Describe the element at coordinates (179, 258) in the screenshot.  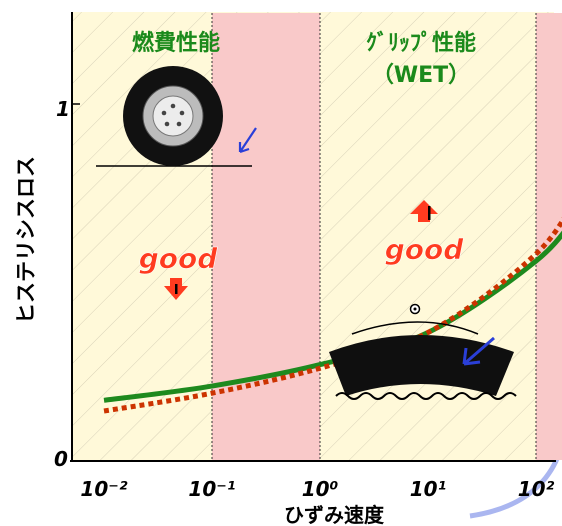
I see `band-1-good-text: good` at that location.